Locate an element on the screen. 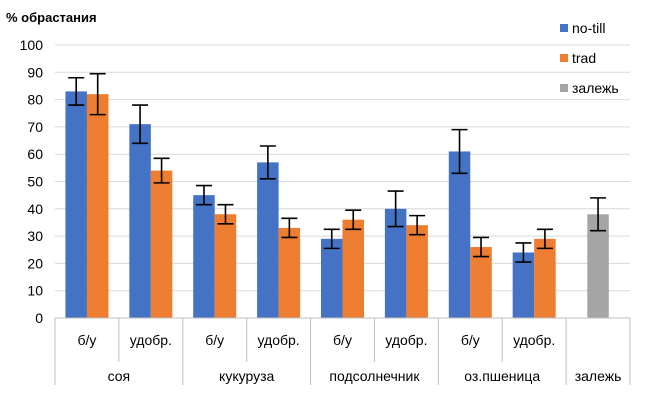 This screenshot has height=404, width=659. y-tick-label: 0 is located at coordinates (39, 318).